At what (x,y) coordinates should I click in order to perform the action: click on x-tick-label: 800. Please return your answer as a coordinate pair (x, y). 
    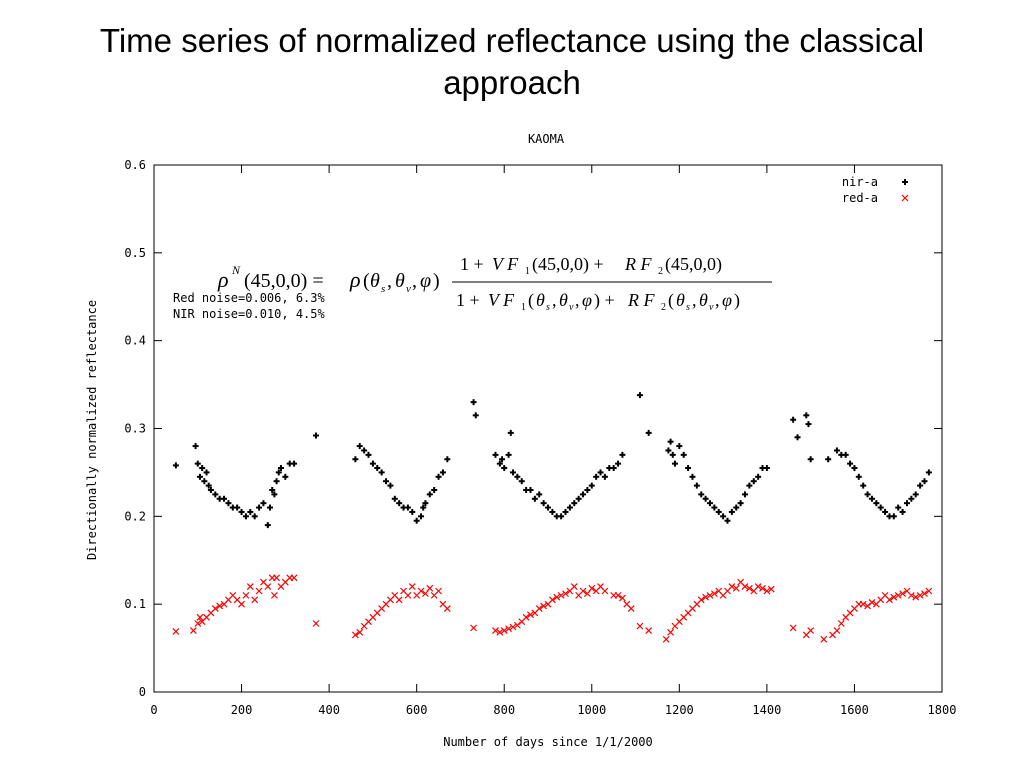
    Looking at the image, I should click on (504, 710).